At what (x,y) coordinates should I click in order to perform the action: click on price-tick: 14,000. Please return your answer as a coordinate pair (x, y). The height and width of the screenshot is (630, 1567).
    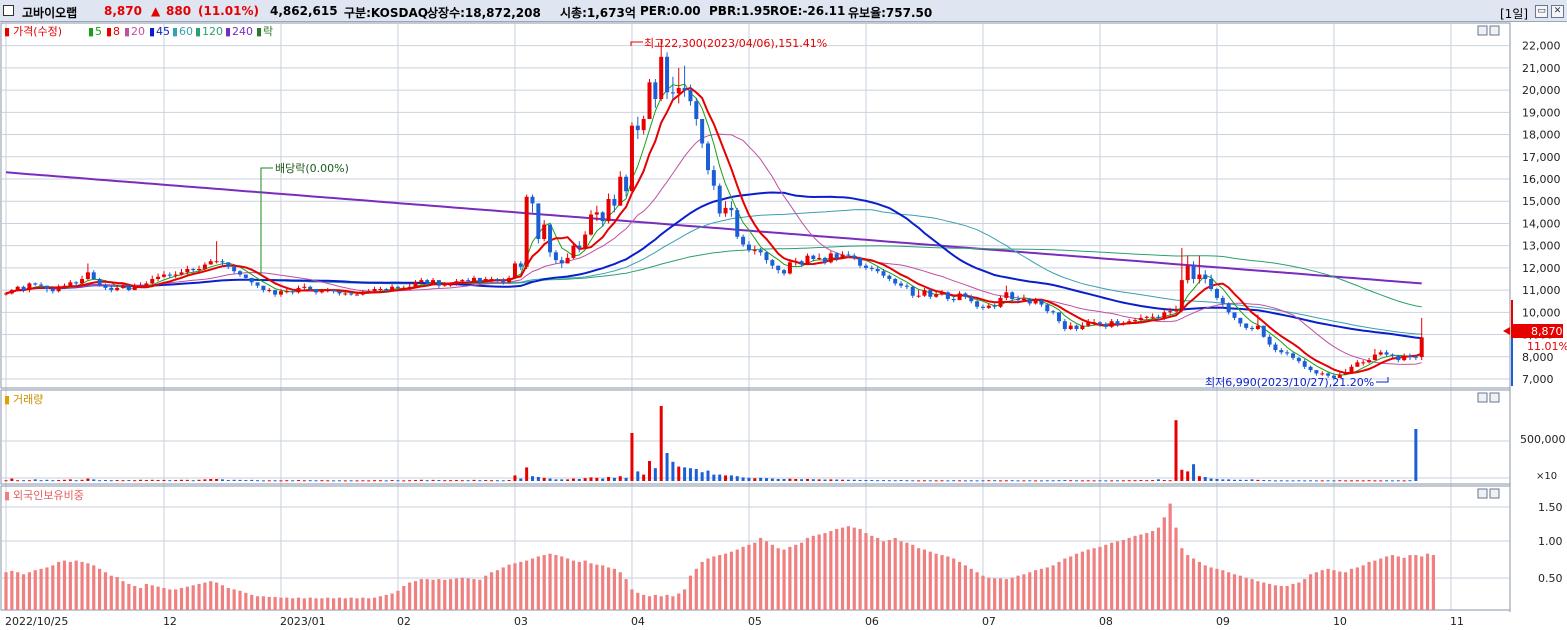
    Looking at the image, I should click on (1541, 223).